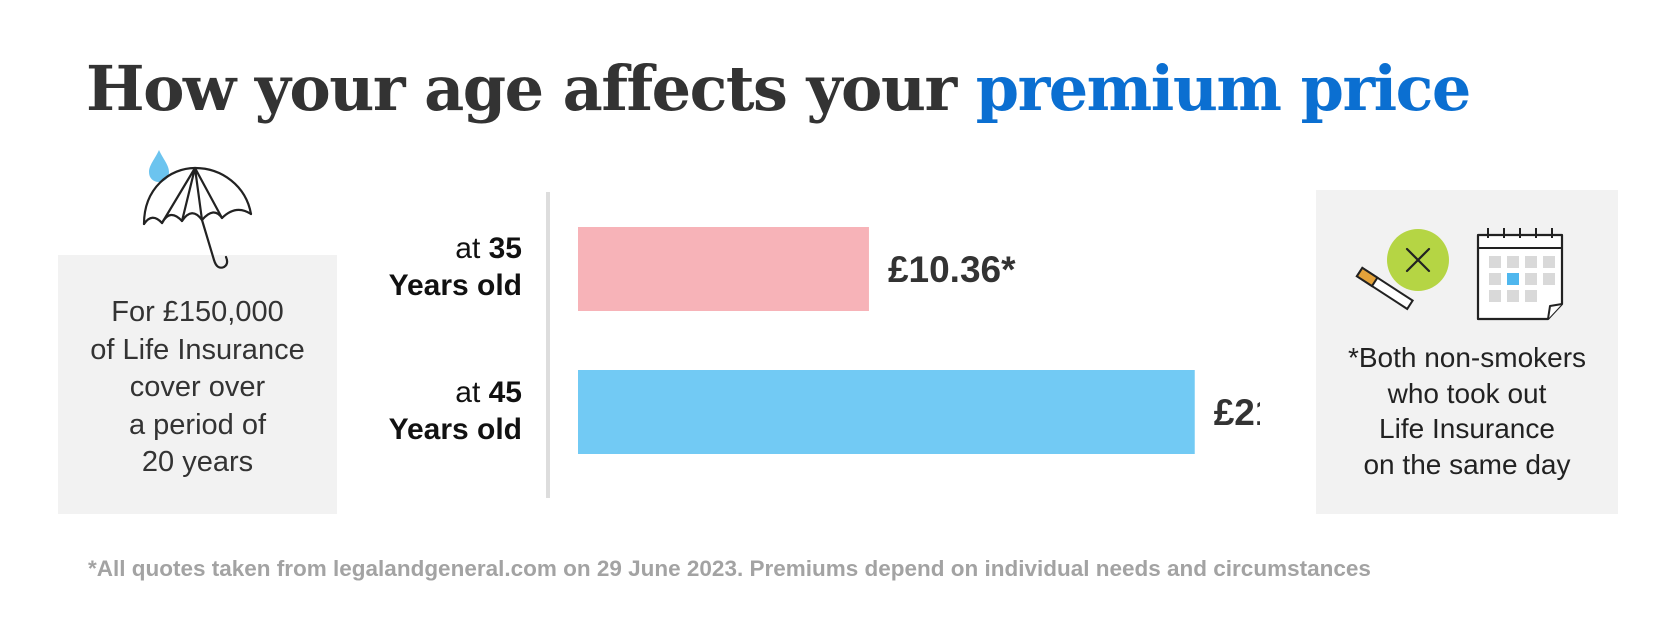 The height and width of the screenshot is (626, 1668). I want to click on title-main: How your age affects your, so click(521, 88).